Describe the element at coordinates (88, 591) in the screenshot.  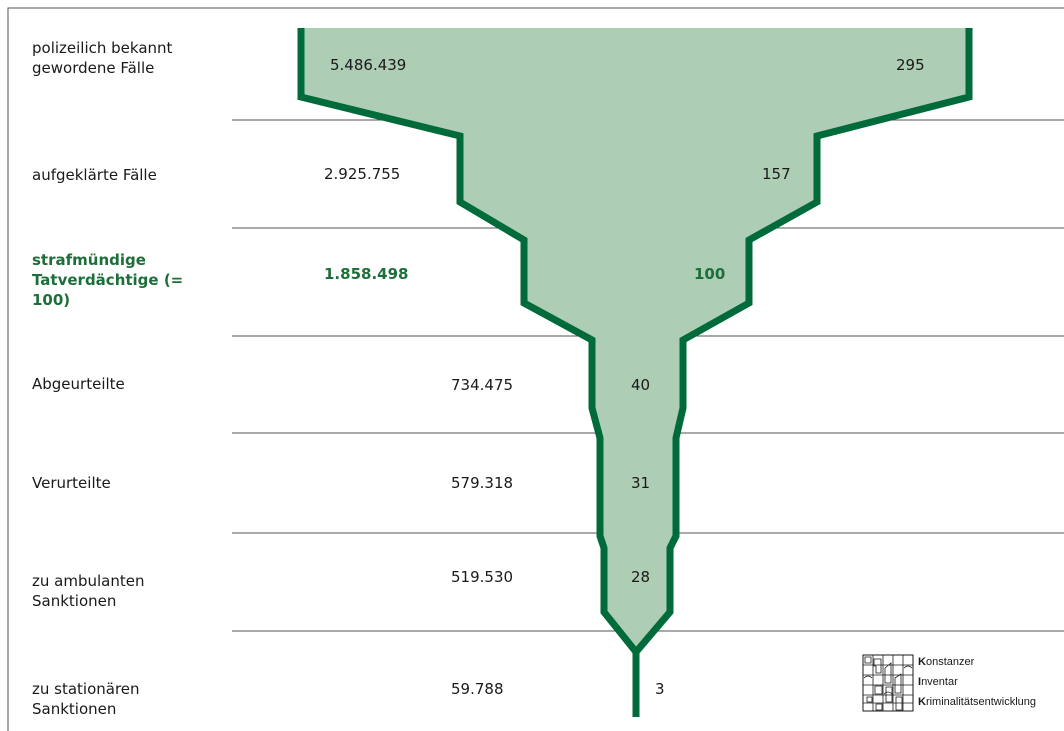
I see `stage-label: zu ambulanten Sanktionen` at that location.